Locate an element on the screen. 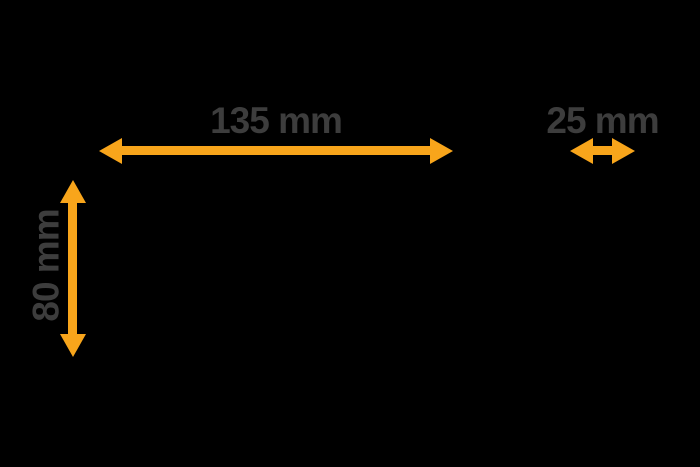 This screenshot has height=467, width=700. arrowhead-up-icon is located at coordinates (72, 191).